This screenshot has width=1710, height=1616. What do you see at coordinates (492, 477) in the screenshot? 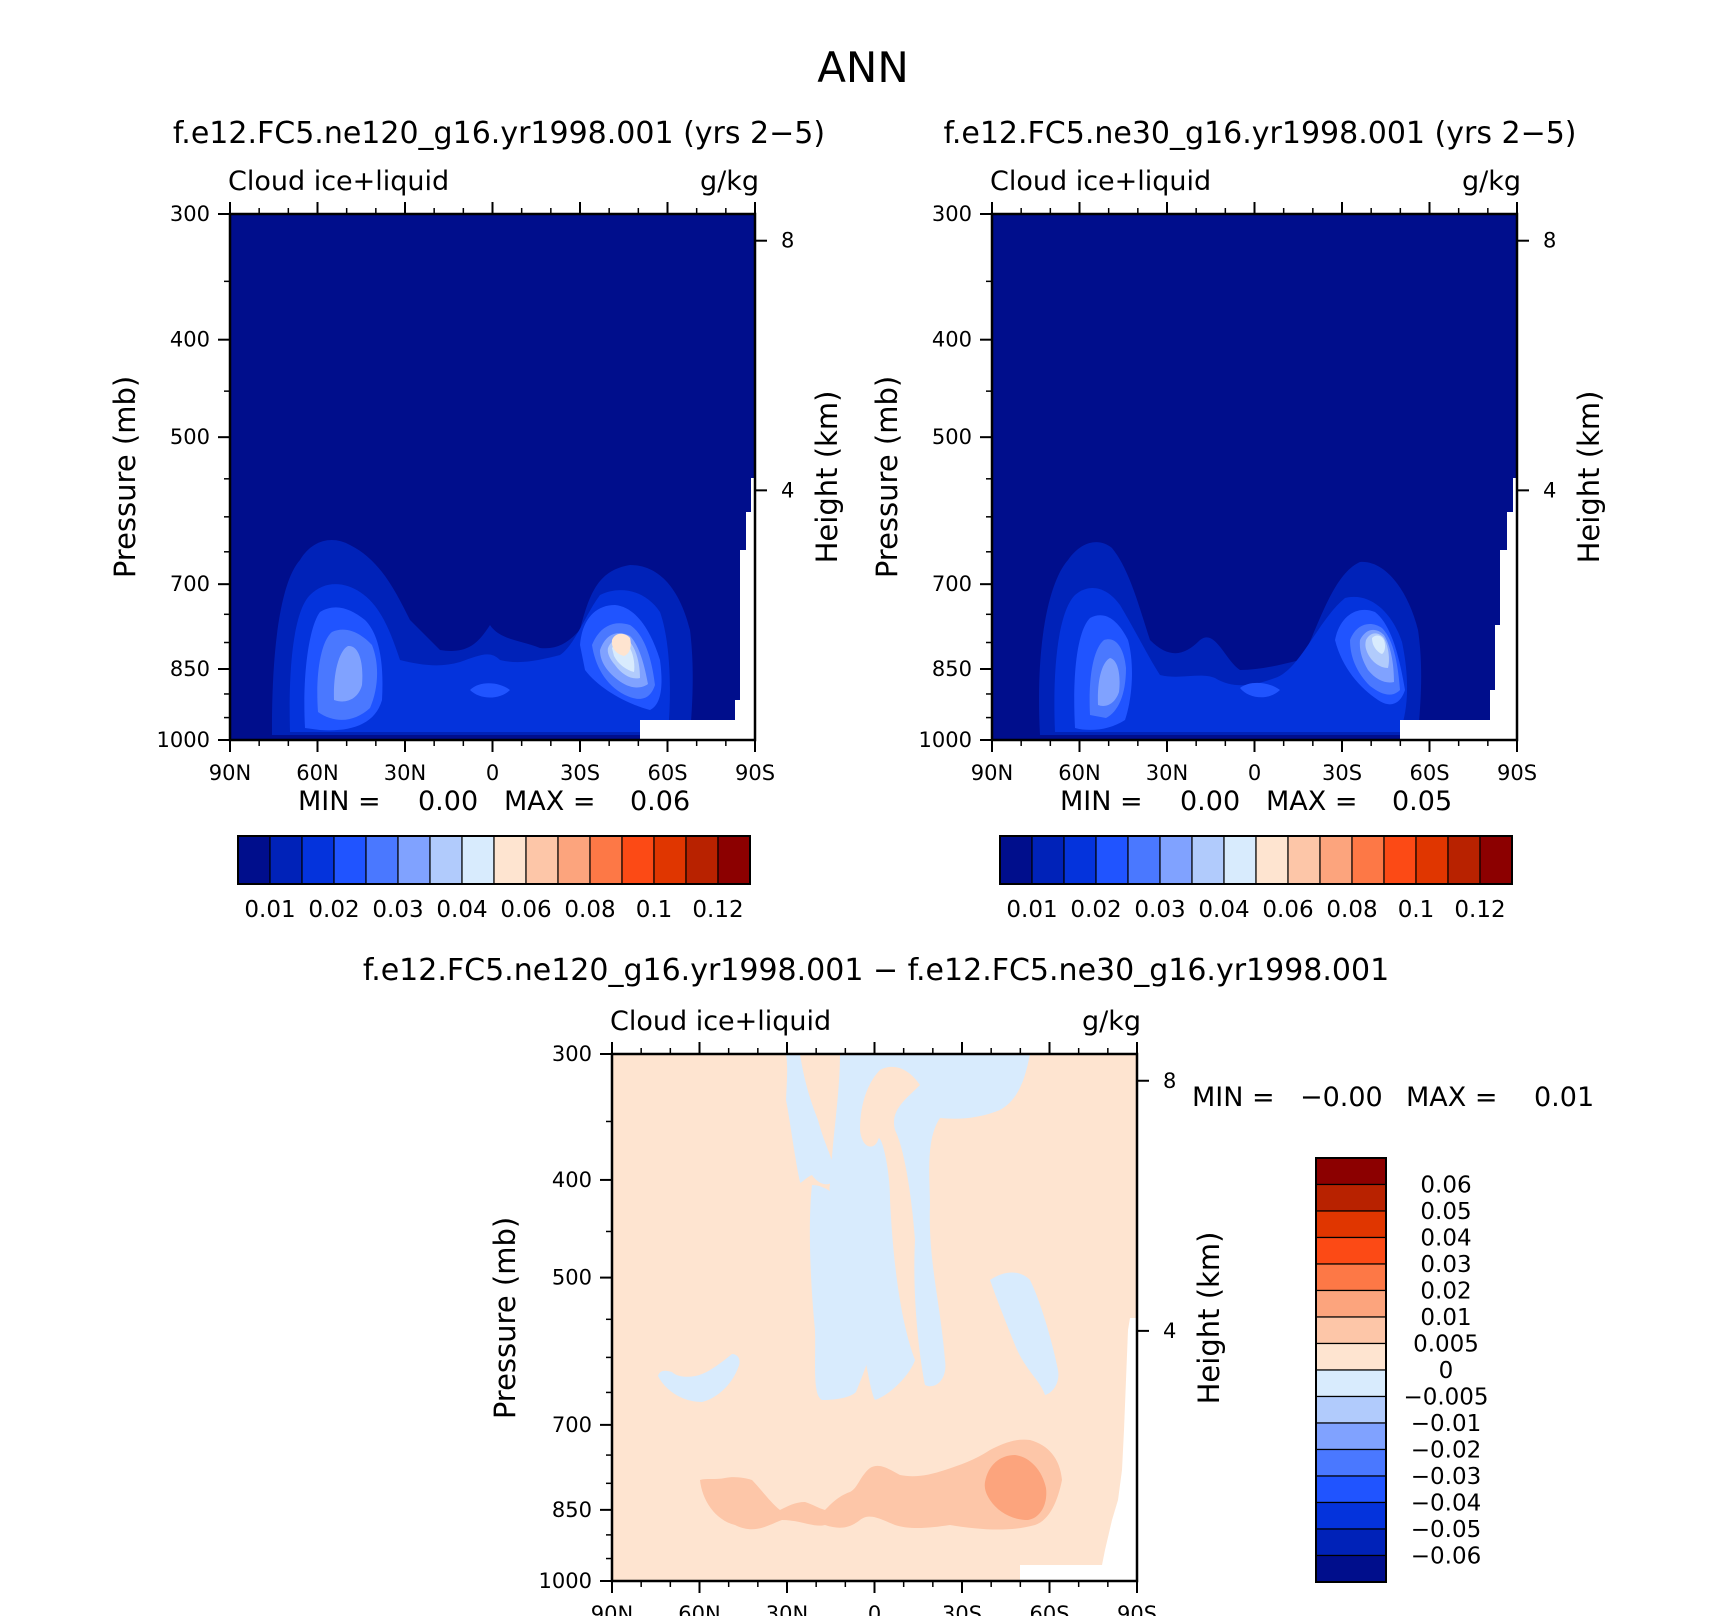
I see `panel-1-plot-area` at bounding box center [492, 477].